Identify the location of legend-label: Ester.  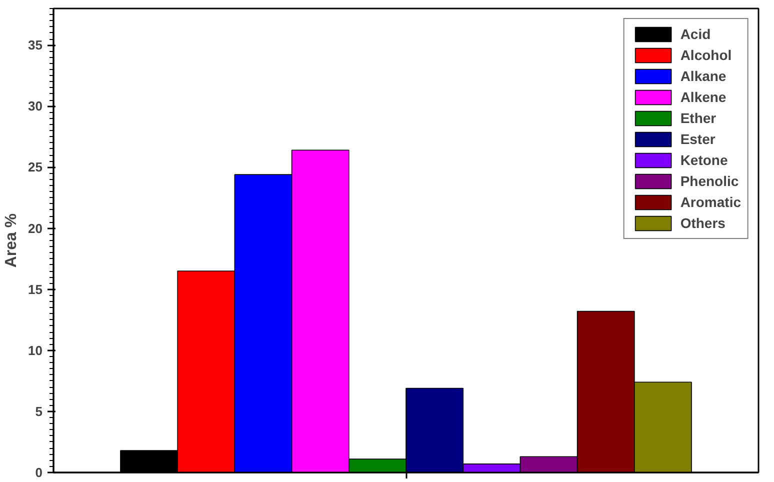
(698, 139).